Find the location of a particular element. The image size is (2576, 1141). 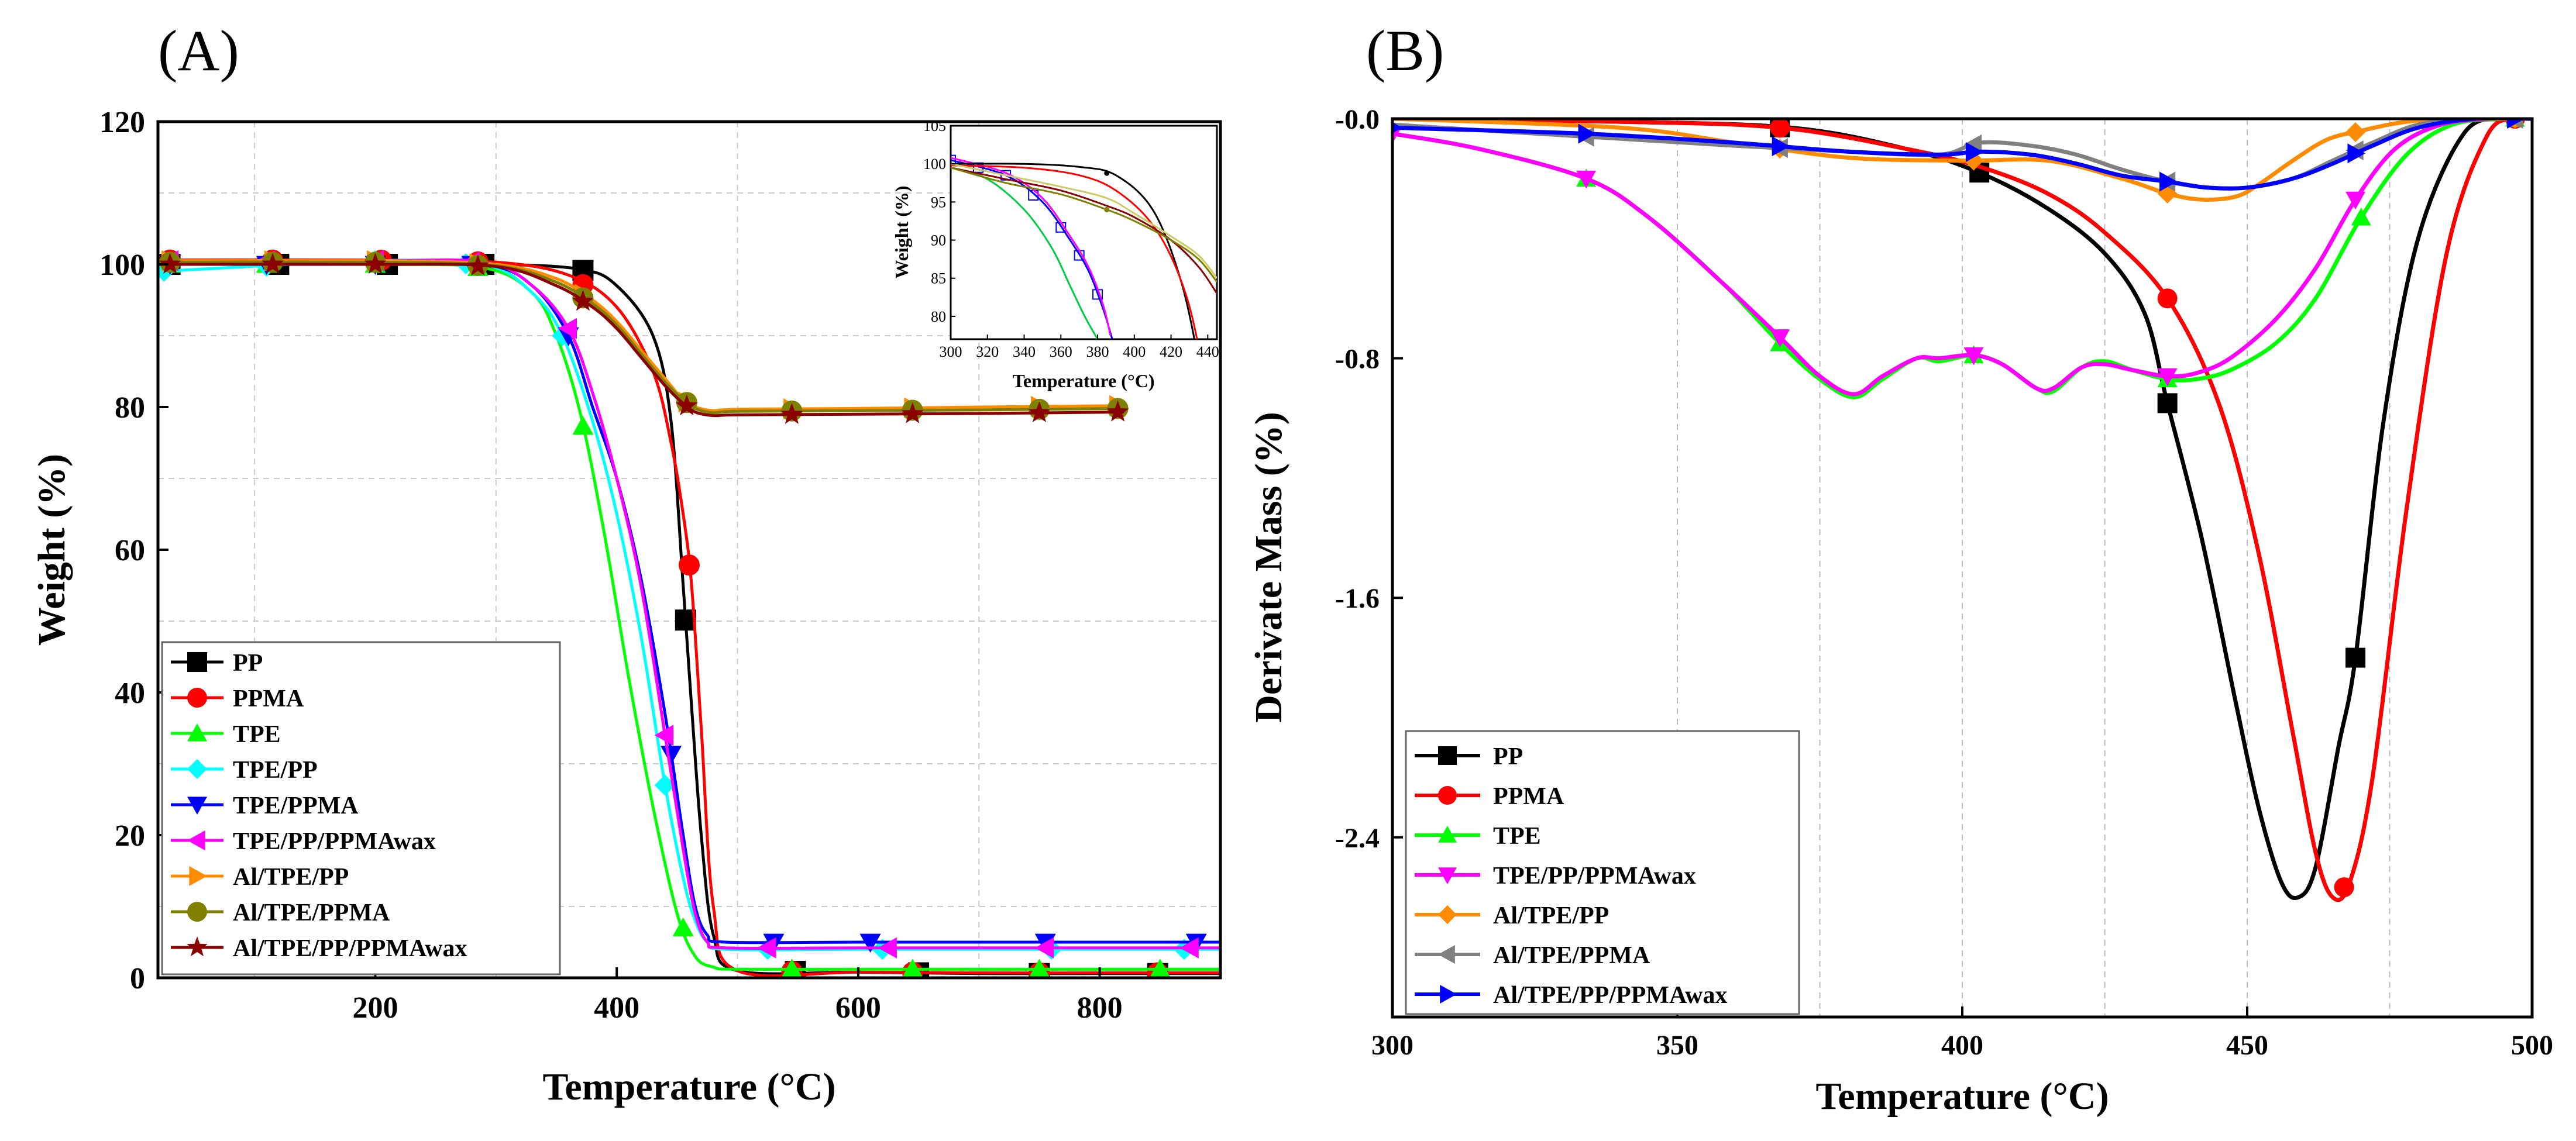

data-point-tpe-pp is located at coordinates (665, 785).